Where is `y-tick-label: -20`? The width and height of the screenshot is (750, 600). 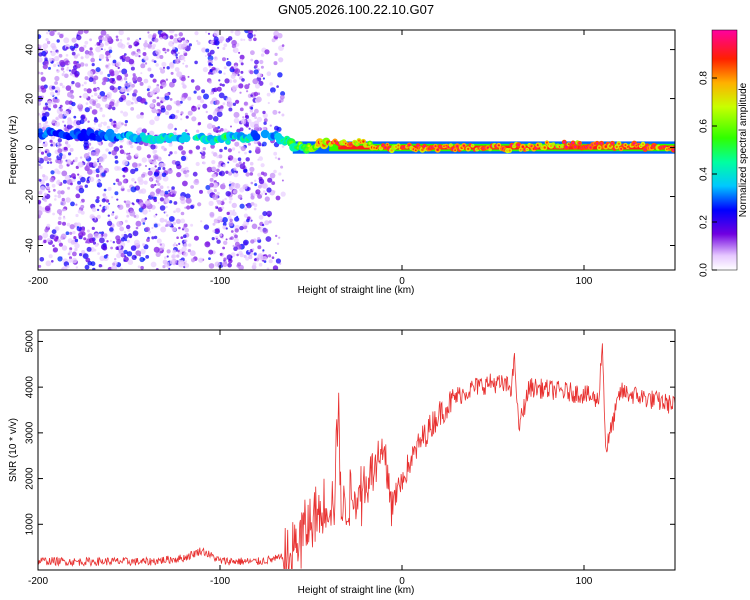 y-tick-label: -20 is located at coordinates (30, 196).